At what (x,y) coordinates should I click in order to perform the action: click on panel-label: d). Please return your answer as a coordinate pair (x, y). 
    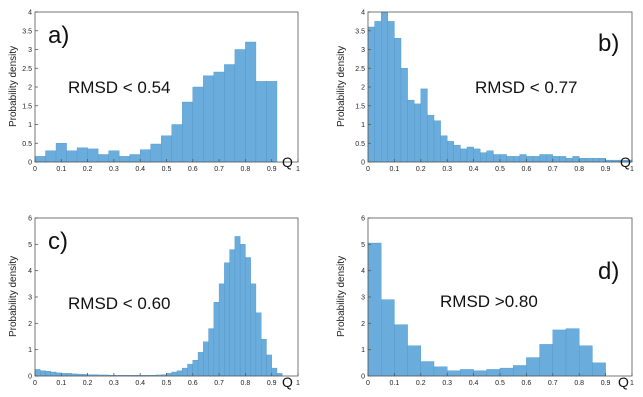
    Looking at the image, I should click on (609, 271).